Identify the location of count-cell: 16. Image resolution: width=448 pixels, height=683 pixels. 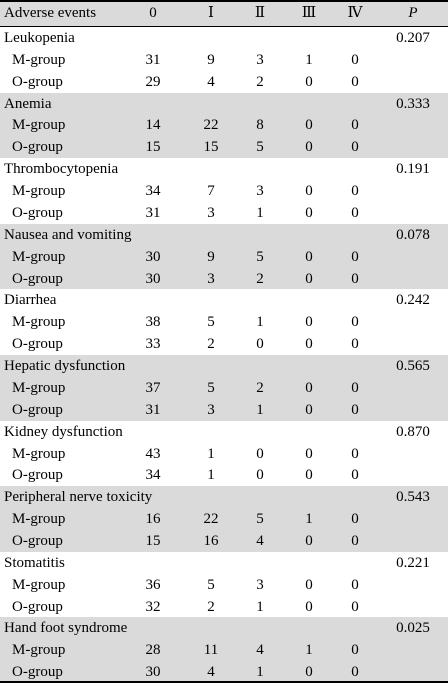
(153, 519).